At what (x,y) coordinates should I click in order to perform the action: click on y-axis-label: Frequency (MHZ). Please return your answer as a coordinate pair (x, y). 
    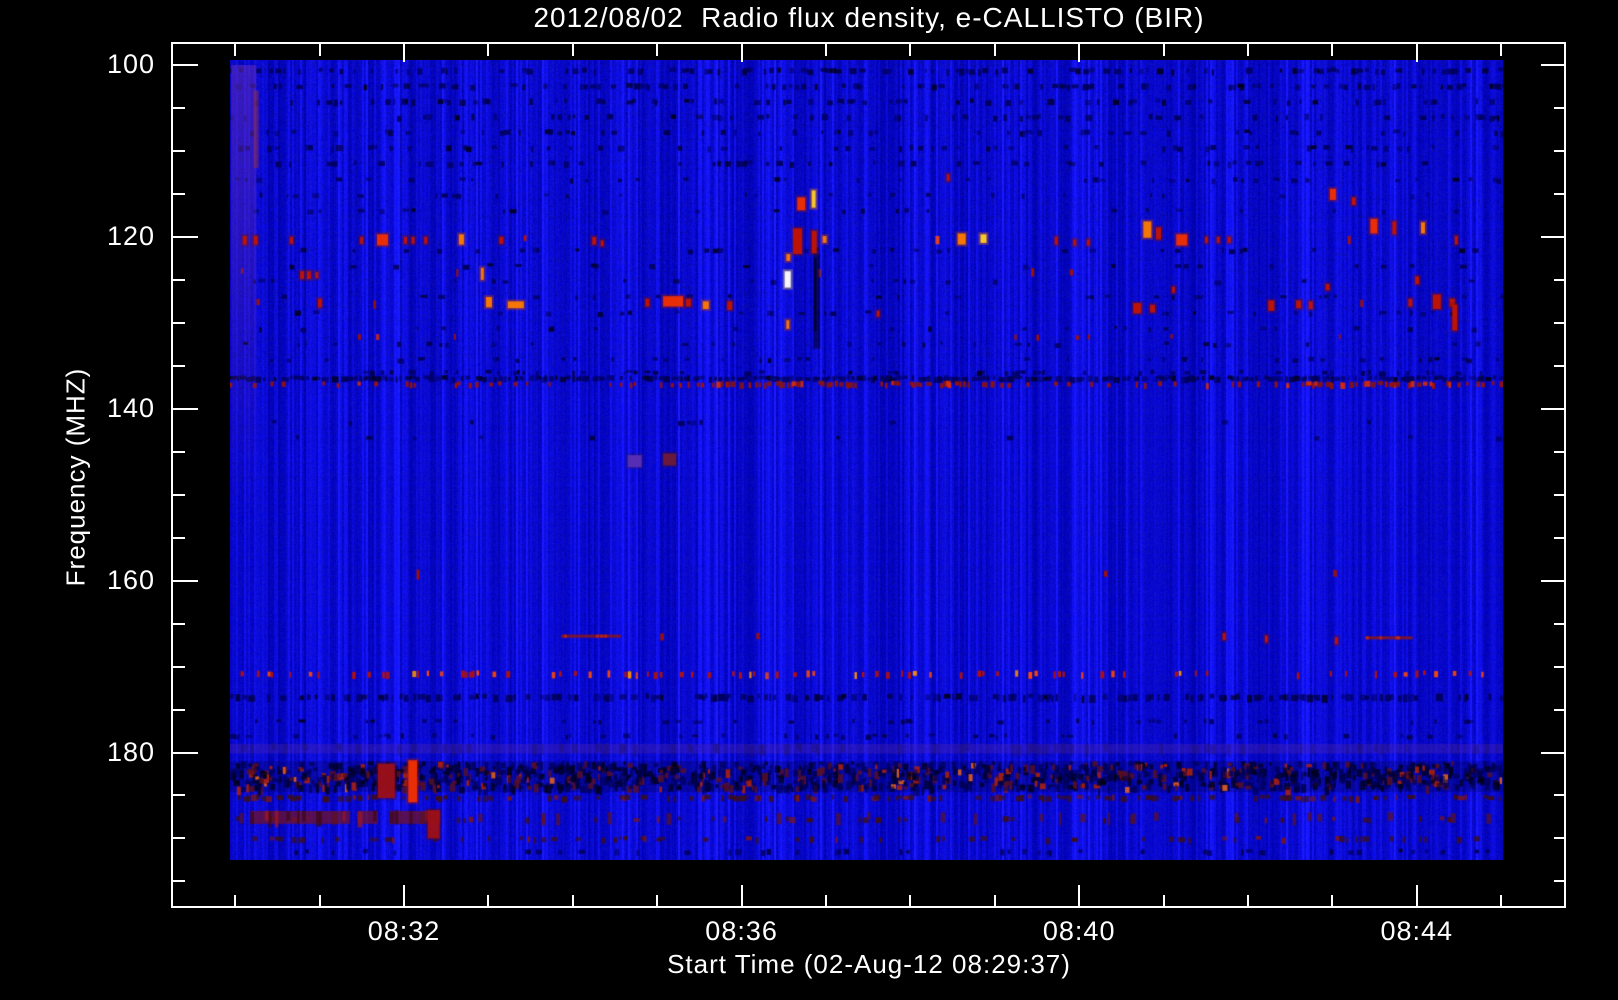
    Looking at the image, I should click on (75, 477).